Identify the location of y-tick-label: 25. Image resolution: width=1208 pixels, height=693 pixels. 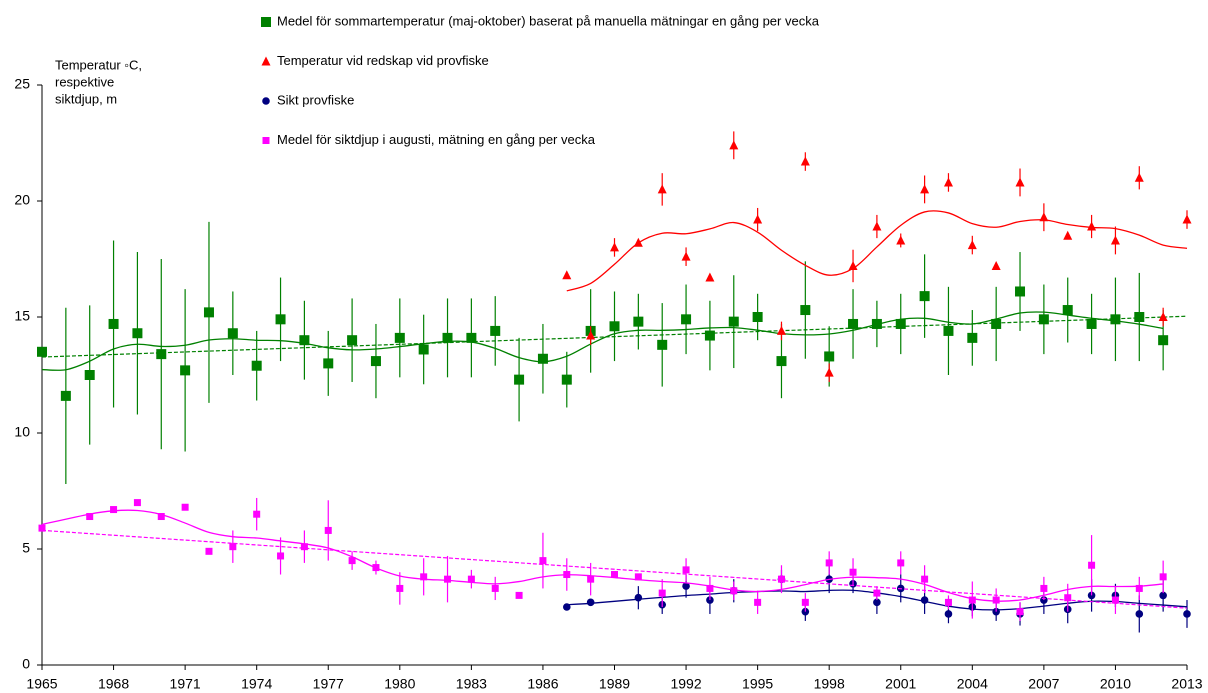
(22, 84).